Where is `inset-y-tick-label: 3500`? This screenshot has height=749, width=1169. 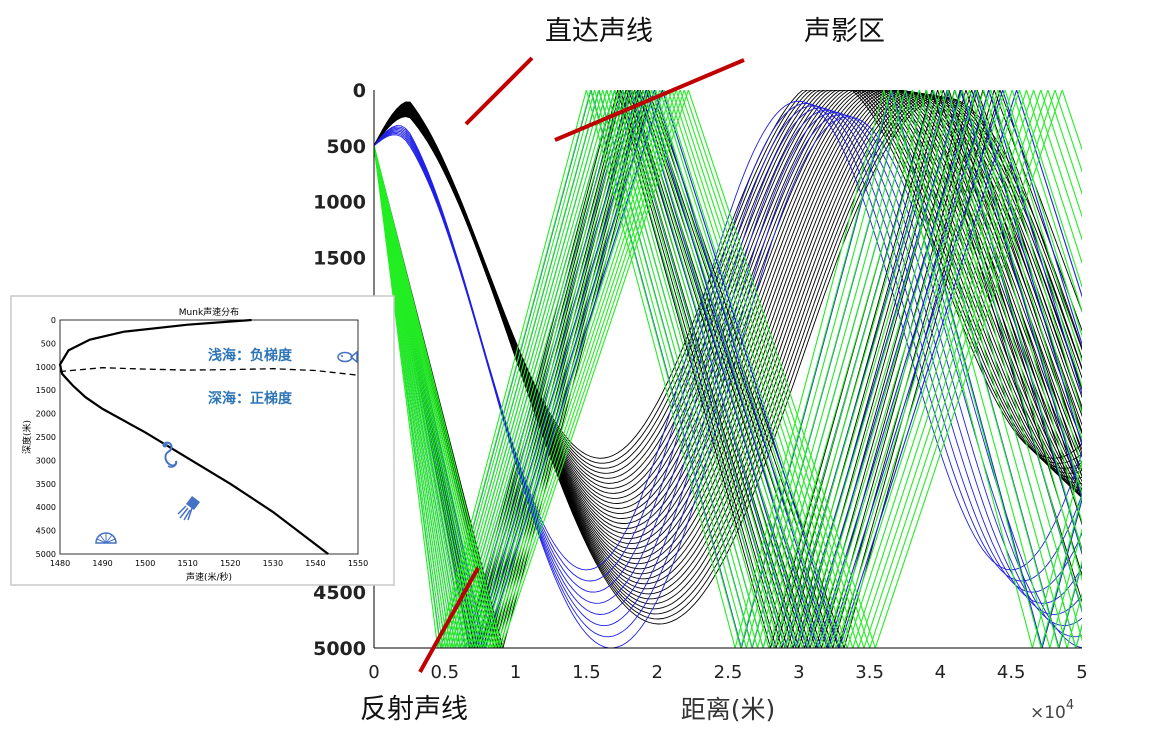 inset-y-tick-label: 3500 is located at coordinates (46, 484).